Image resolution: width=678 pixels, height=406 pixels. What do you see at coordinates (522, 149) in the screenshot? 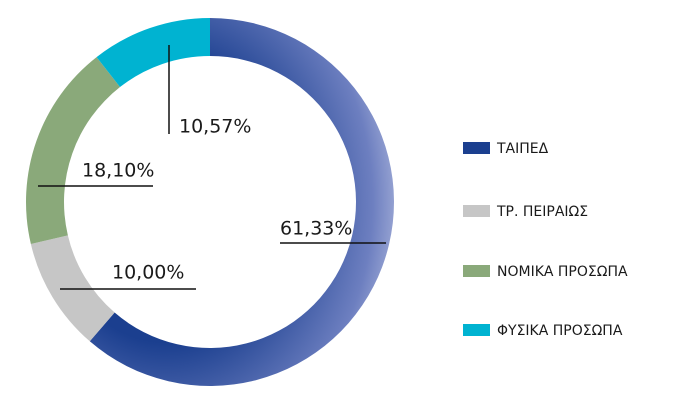
I see `legend-label: ΤΑΙΠΕΔ` at bounding box center [522, 149].